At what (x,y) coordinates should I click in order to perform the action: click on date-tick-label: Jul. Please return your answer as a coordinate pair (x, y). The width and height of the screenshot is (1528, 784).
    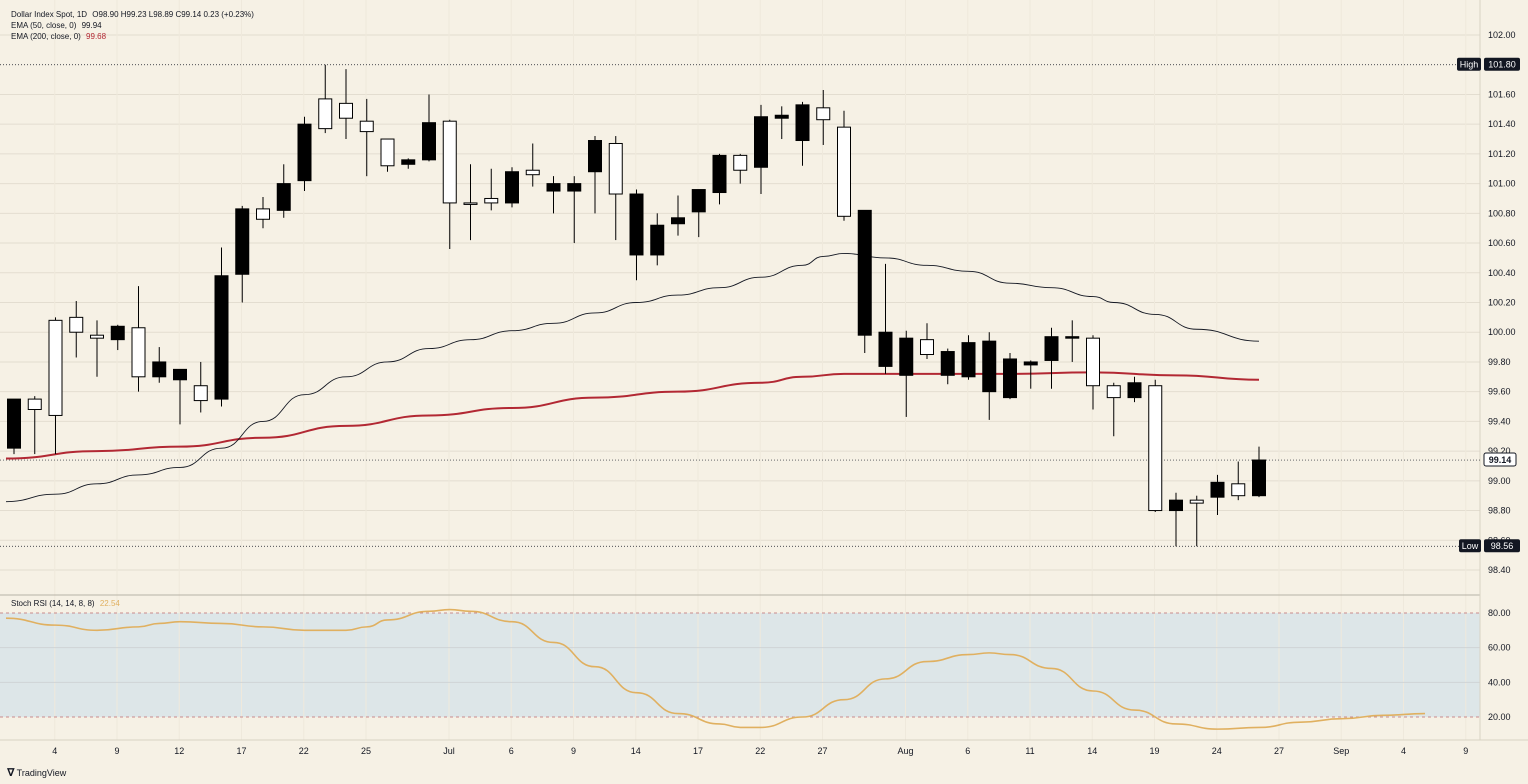
    Looking at the image, I should click on (449, 751).